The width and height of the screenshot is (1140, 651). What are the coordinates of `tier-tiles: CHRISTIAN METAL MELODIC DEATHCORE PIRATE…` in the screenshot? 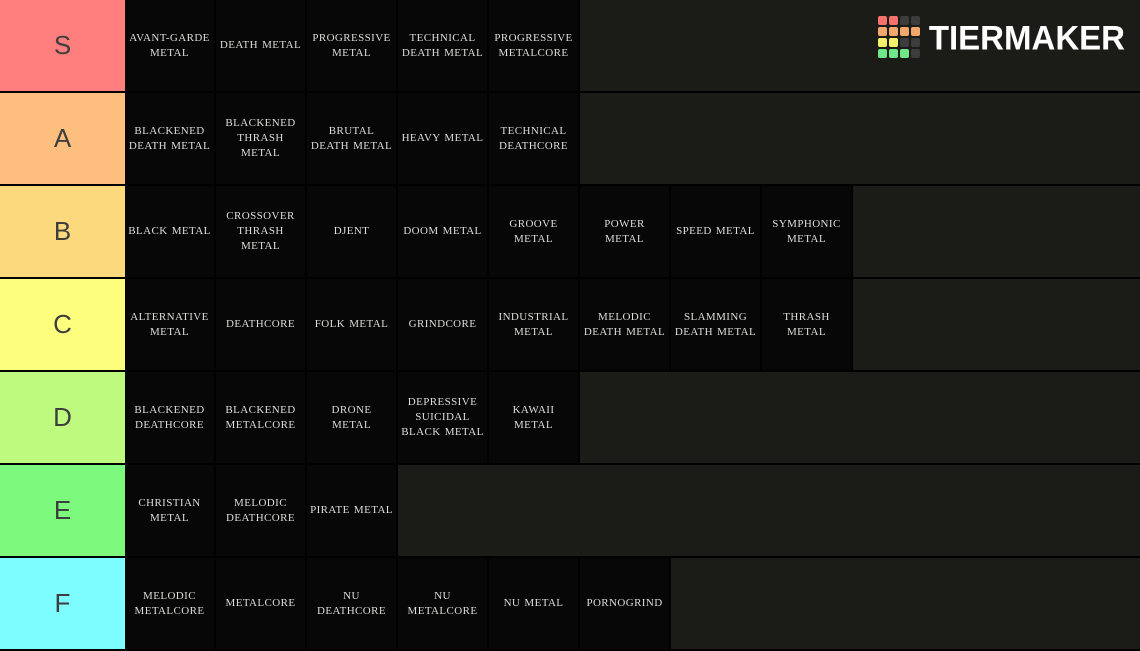 It's located at (261, 510).